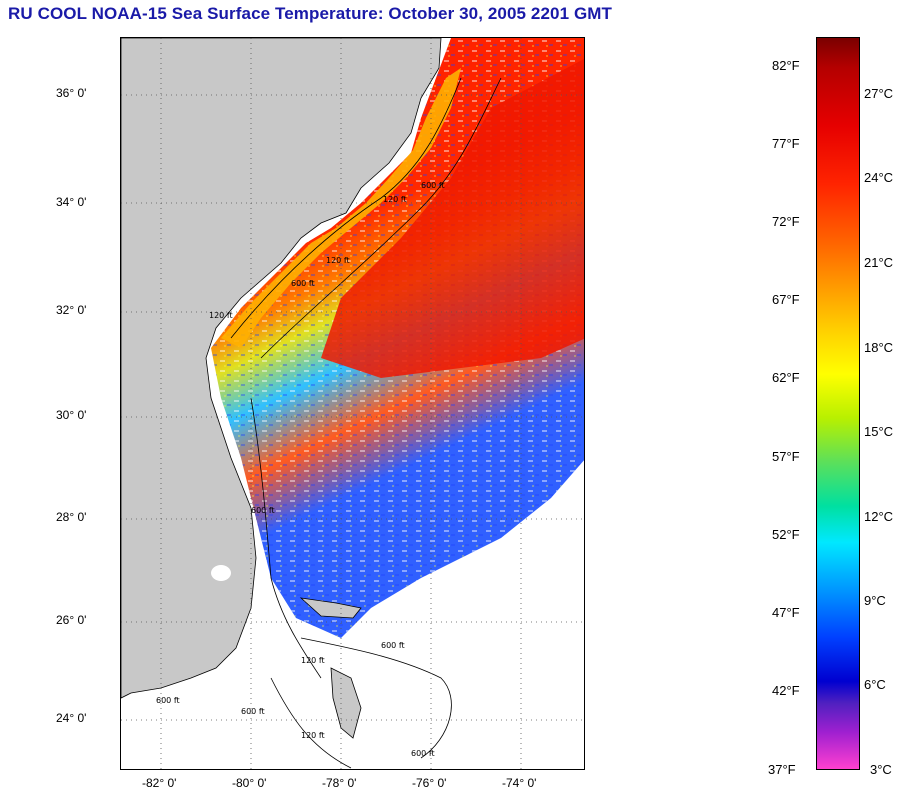  Describe the element at coordinates (879, 262) in the screenshot. I see `colorbar-c-label: 21°C` at that location.